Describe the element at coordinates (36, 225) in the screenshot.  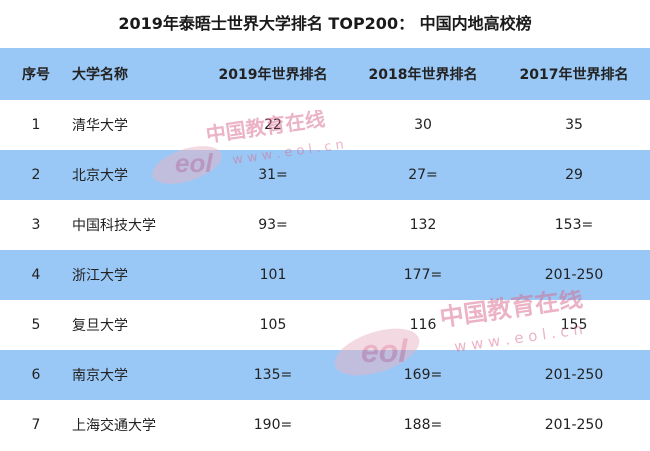
I see `cell-rank: 3` at that location.